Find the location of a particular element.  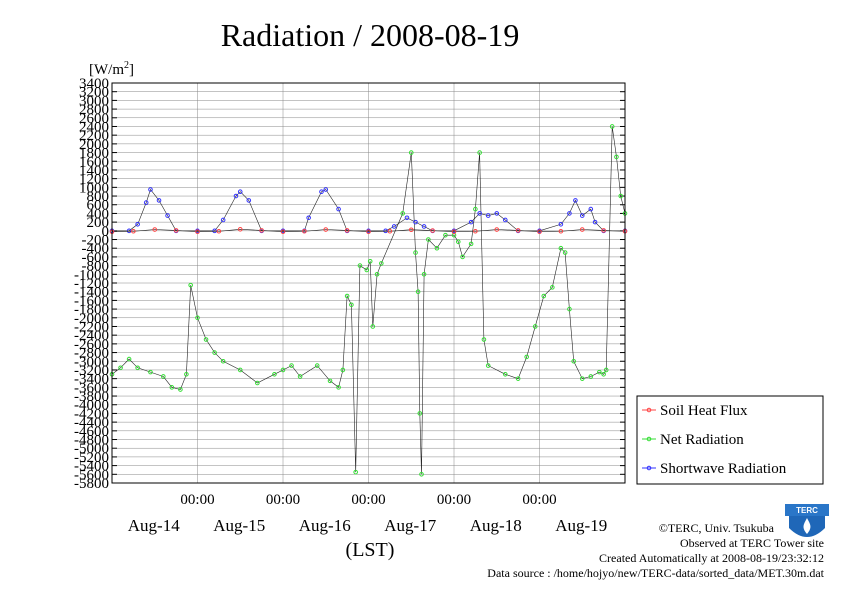

logo-text: TERC is located at coordinates (807, 510).